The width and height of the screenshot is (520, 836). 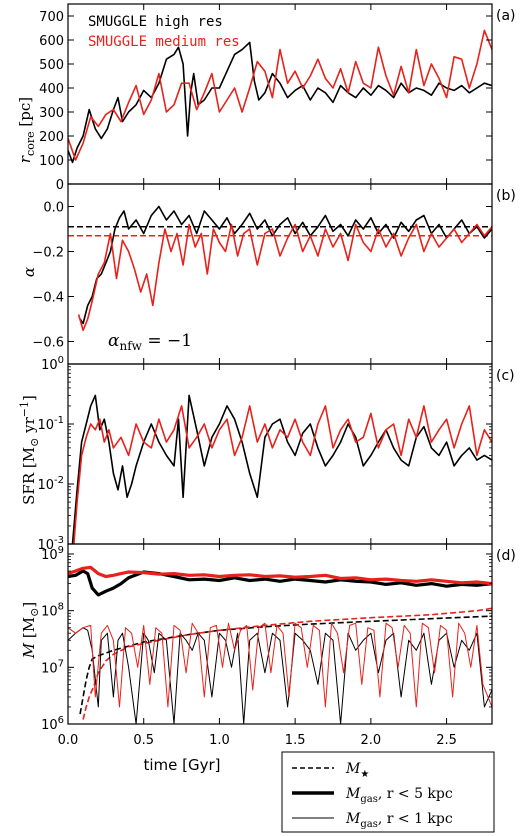 I want to click on panel-d-xticks: 0.0 0.5 1.0 1.5 2.0 2.5, so click(x=257, y=740).